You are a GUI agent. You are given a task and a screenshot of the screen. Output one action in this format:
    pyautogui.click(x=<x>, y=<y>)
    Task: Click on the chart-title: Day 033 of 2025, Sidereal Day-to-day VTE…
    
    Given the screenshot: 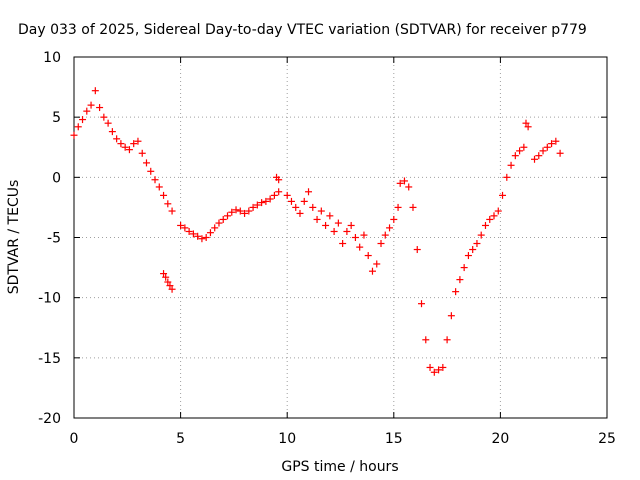 What is the action you would take?
    pyautogui.click(x=302, y=30)
    